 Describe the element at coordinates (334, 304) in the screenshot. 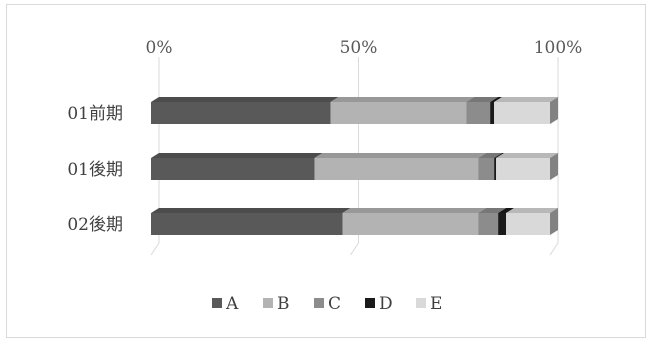

I see `legend-label: C` at that location.